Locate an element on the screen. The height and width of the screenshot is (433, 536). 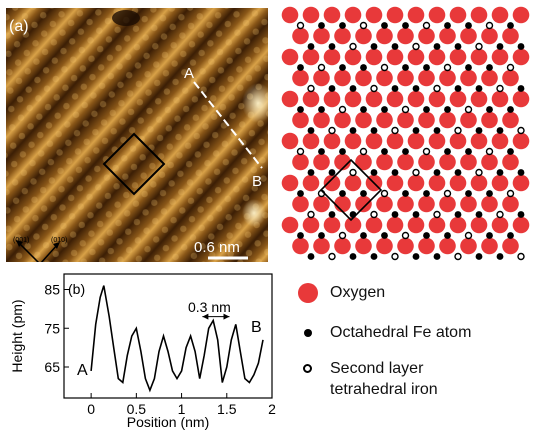
profile-start-label: A is located at coordinates (82, 370).